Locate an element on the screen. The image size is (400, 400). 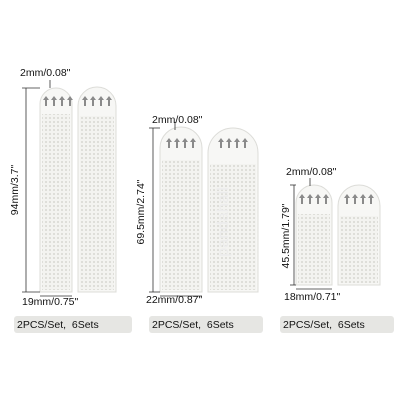
width-label: 18mm/0.71" is located at coordinates (312, 297).